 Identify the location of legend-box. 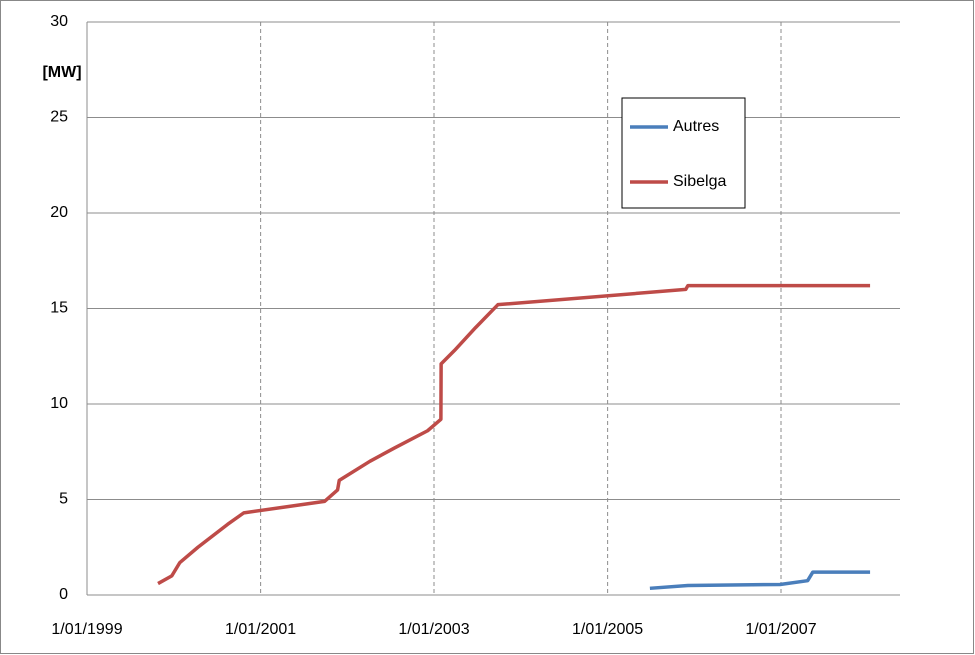
(683, 153).